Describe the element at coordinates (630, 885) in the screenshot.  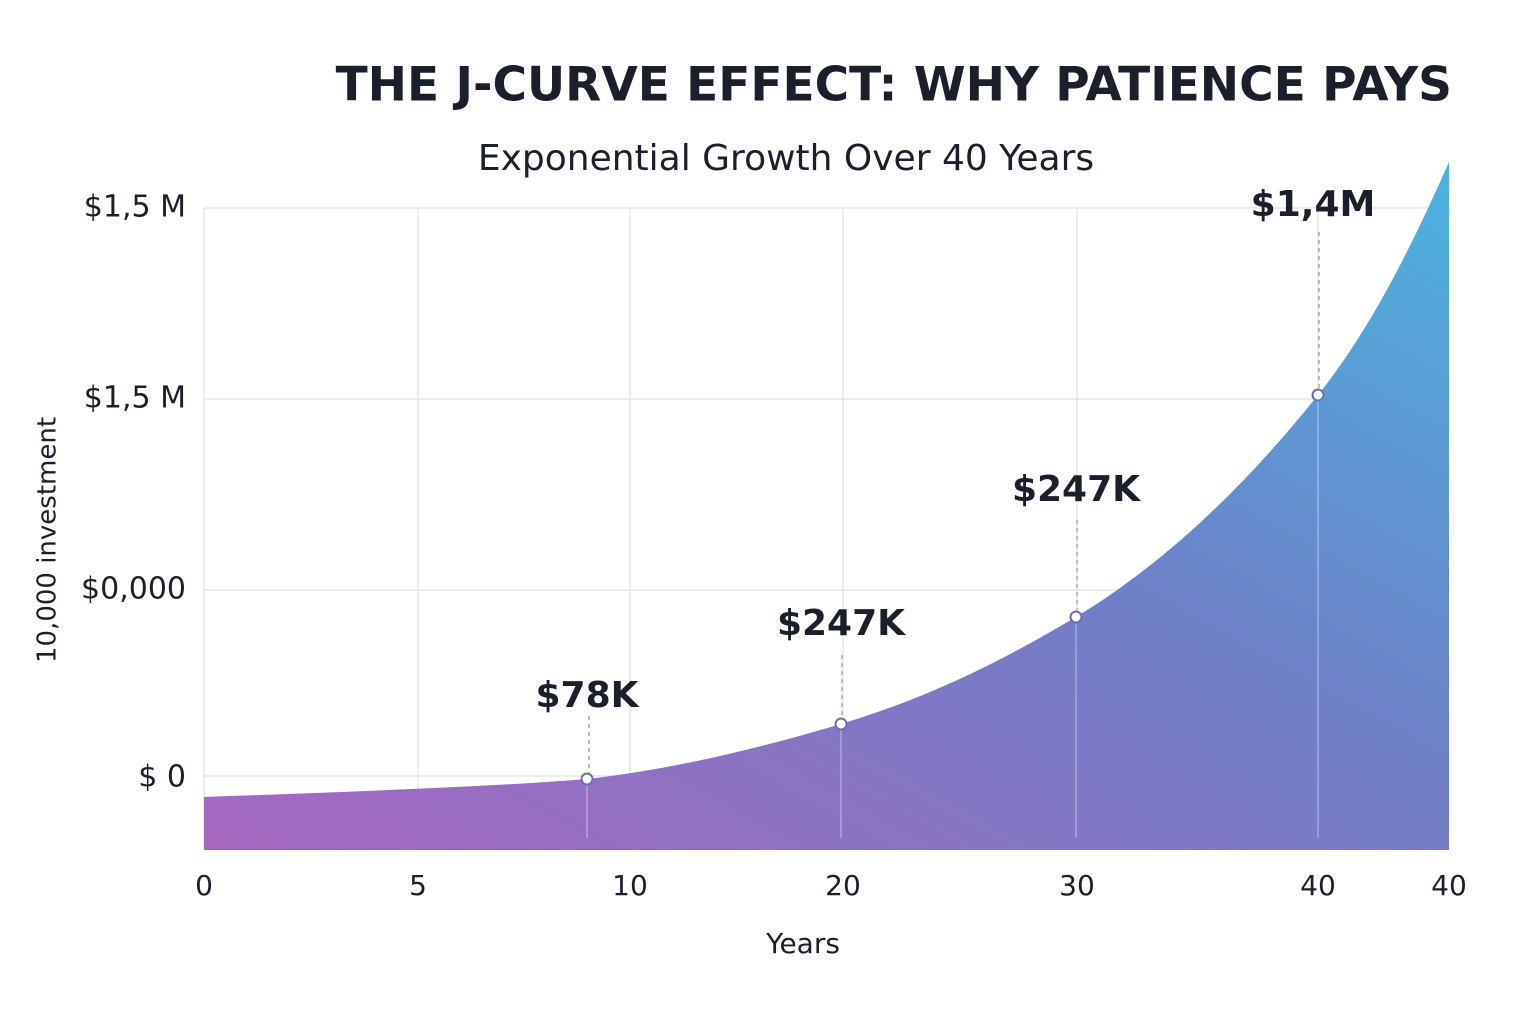
I see `x-tick-label: 10` at that location.